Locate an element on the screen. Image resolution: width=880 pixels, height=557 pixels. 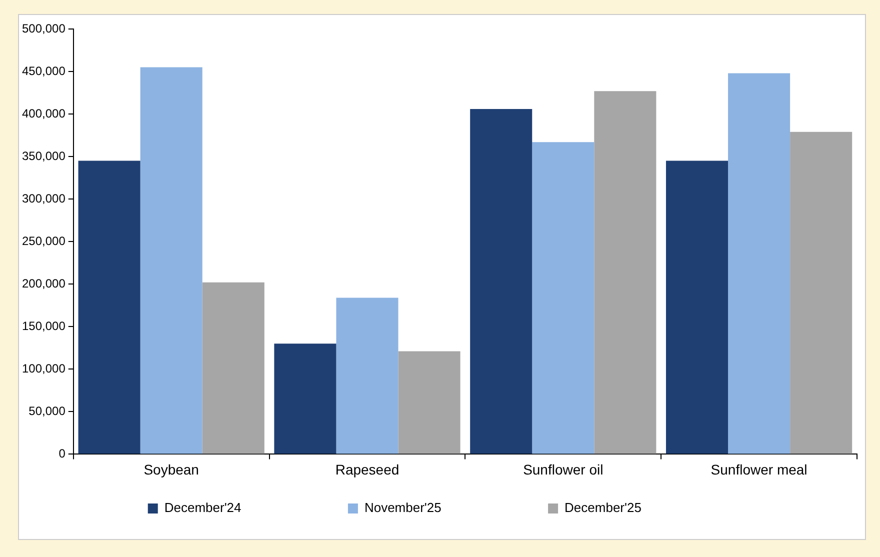
y-tick-label: 100,000 is located at coordinates (44, 368).